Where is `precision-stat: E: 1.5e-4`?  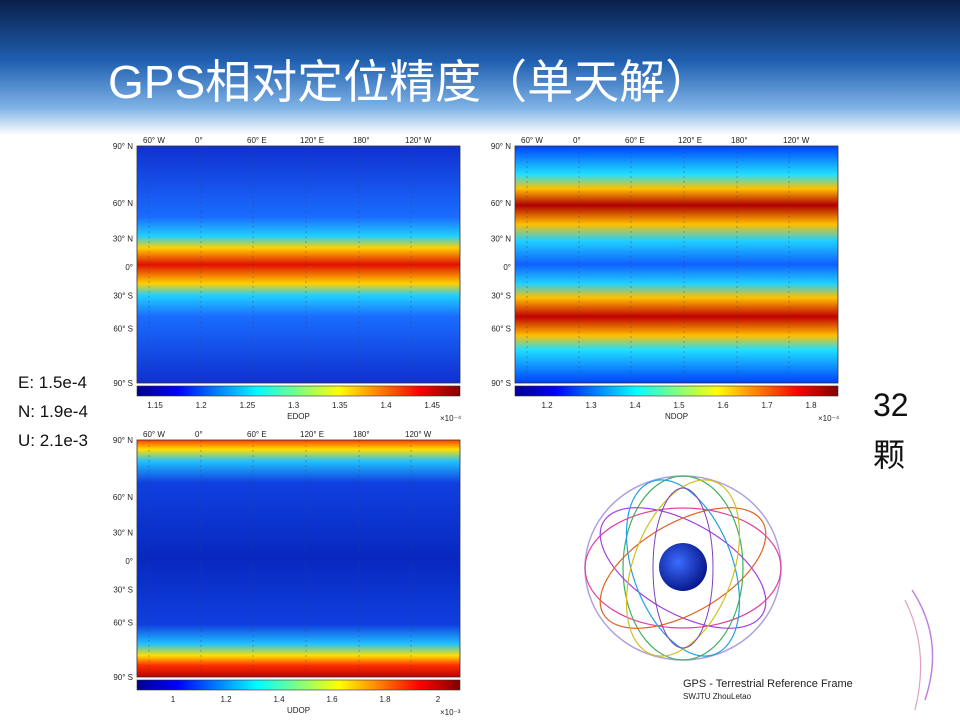 precision-stat: E: 1.5e-4 is located at coordinates (52, 382).